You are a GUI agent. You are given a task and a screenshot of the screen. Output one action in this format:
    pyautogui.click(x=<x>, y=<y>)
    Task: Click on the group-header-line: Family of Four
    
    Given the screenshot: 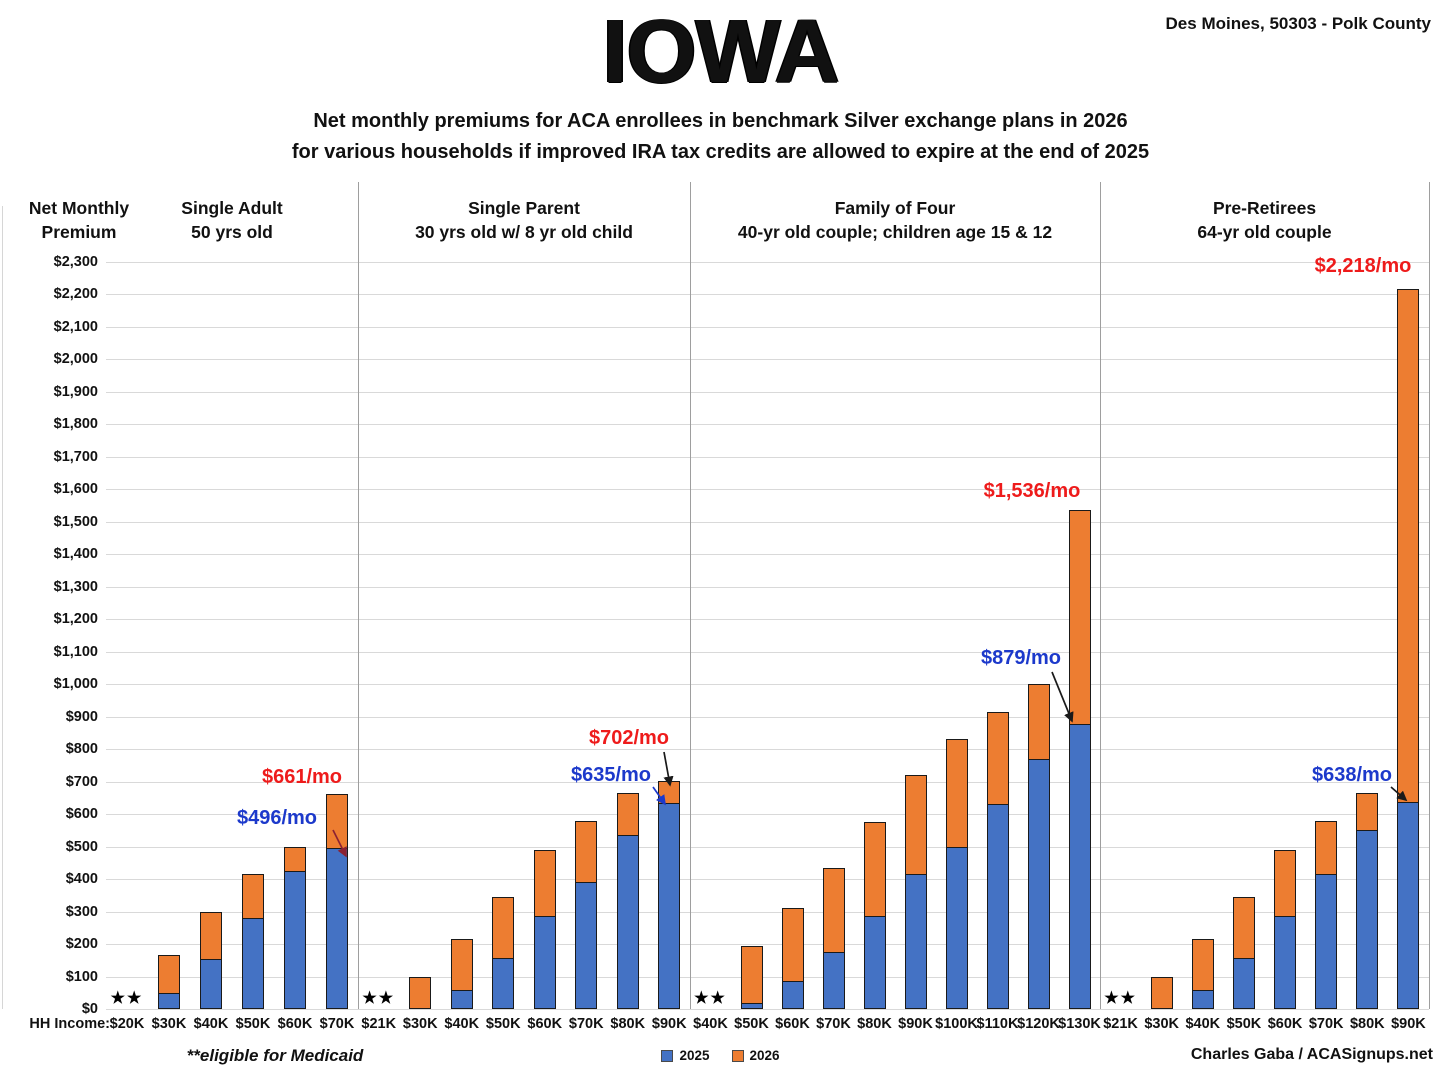 What is the action you would take?
    pyautogui.click(x=895, y=208)
    